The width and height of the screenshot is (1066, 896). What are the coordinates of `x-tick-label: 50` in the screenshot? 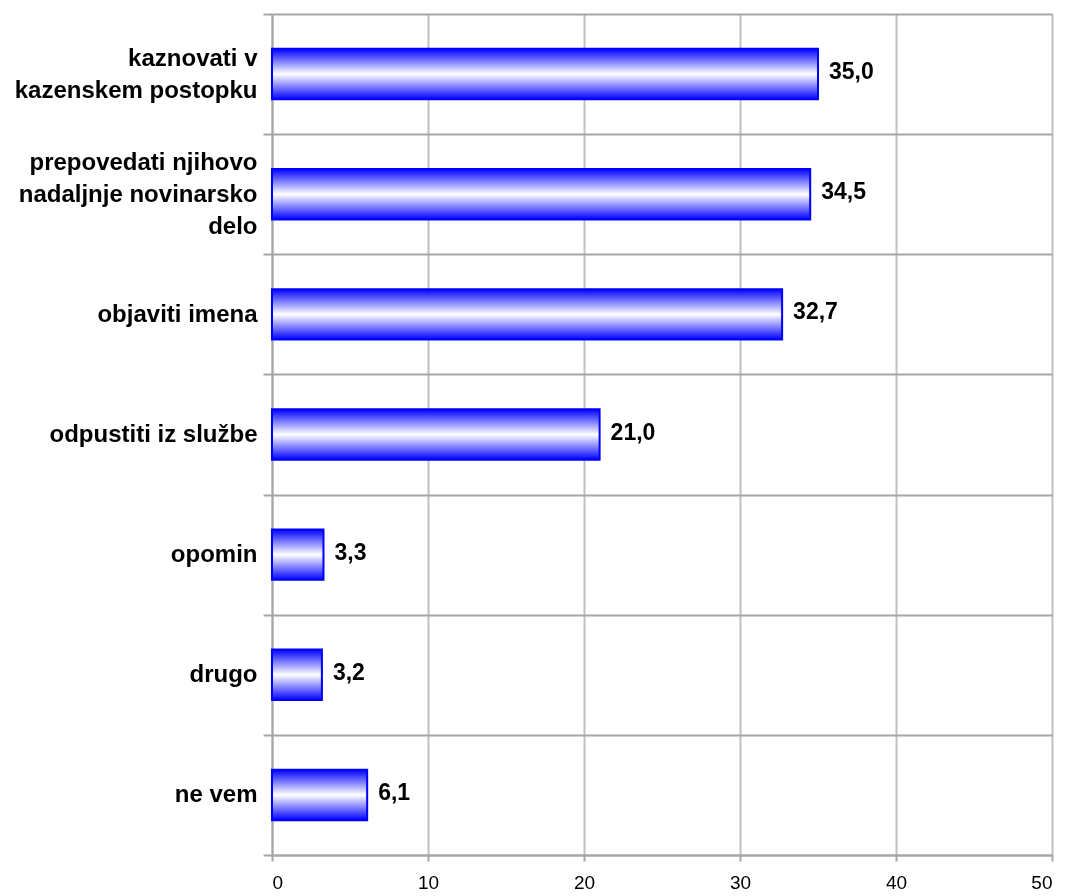 It's located at (1042, 882).